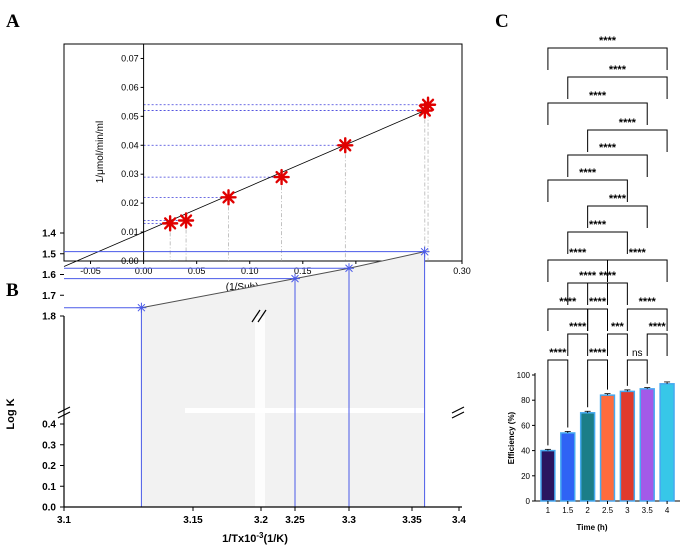 The width and height of the screenshot is (685, 546). I want to click on y-tick-label: 80, so click(525, 400).